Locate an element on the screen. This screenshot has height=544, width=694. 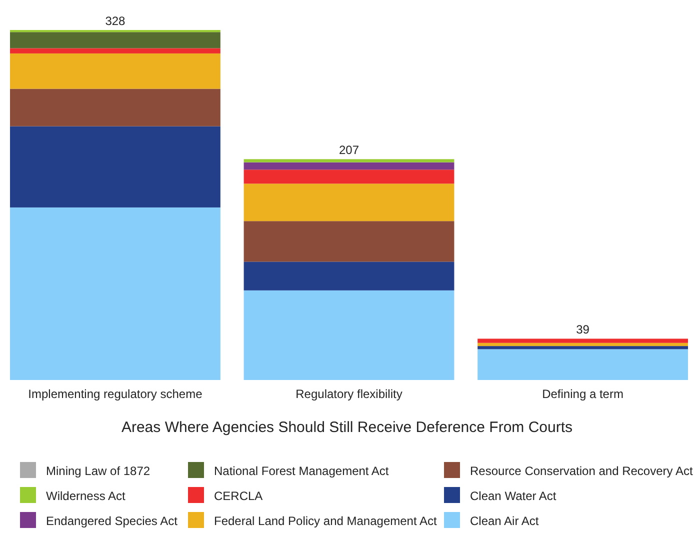
annotation: 207 is located at coordinates (349, 150).